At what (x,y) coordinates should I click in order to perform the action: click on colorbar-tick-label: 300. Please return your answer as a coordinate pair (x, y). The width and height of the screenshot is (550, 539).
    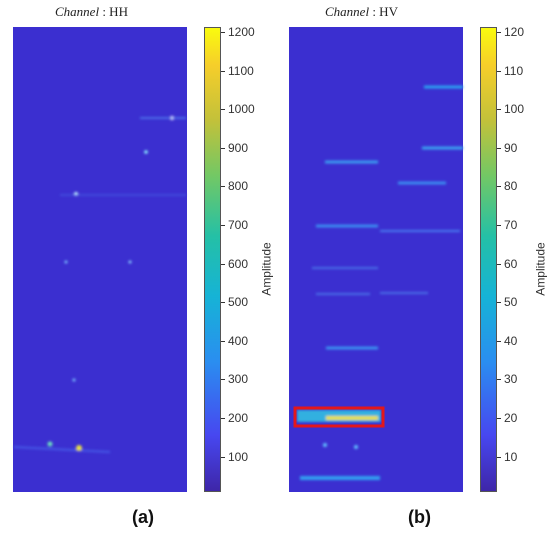
    Looking at the image, I should click on (234, 379).